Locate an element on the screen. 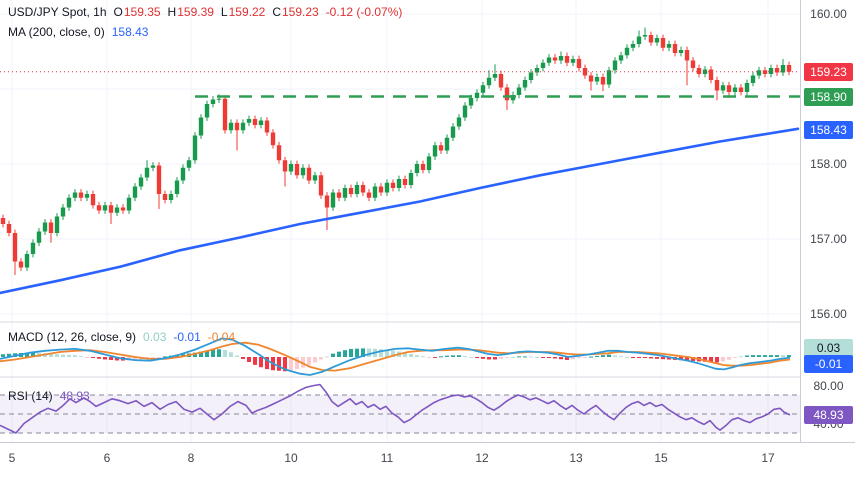  time-tick-label: 11 is located at coordinates (387, 458).